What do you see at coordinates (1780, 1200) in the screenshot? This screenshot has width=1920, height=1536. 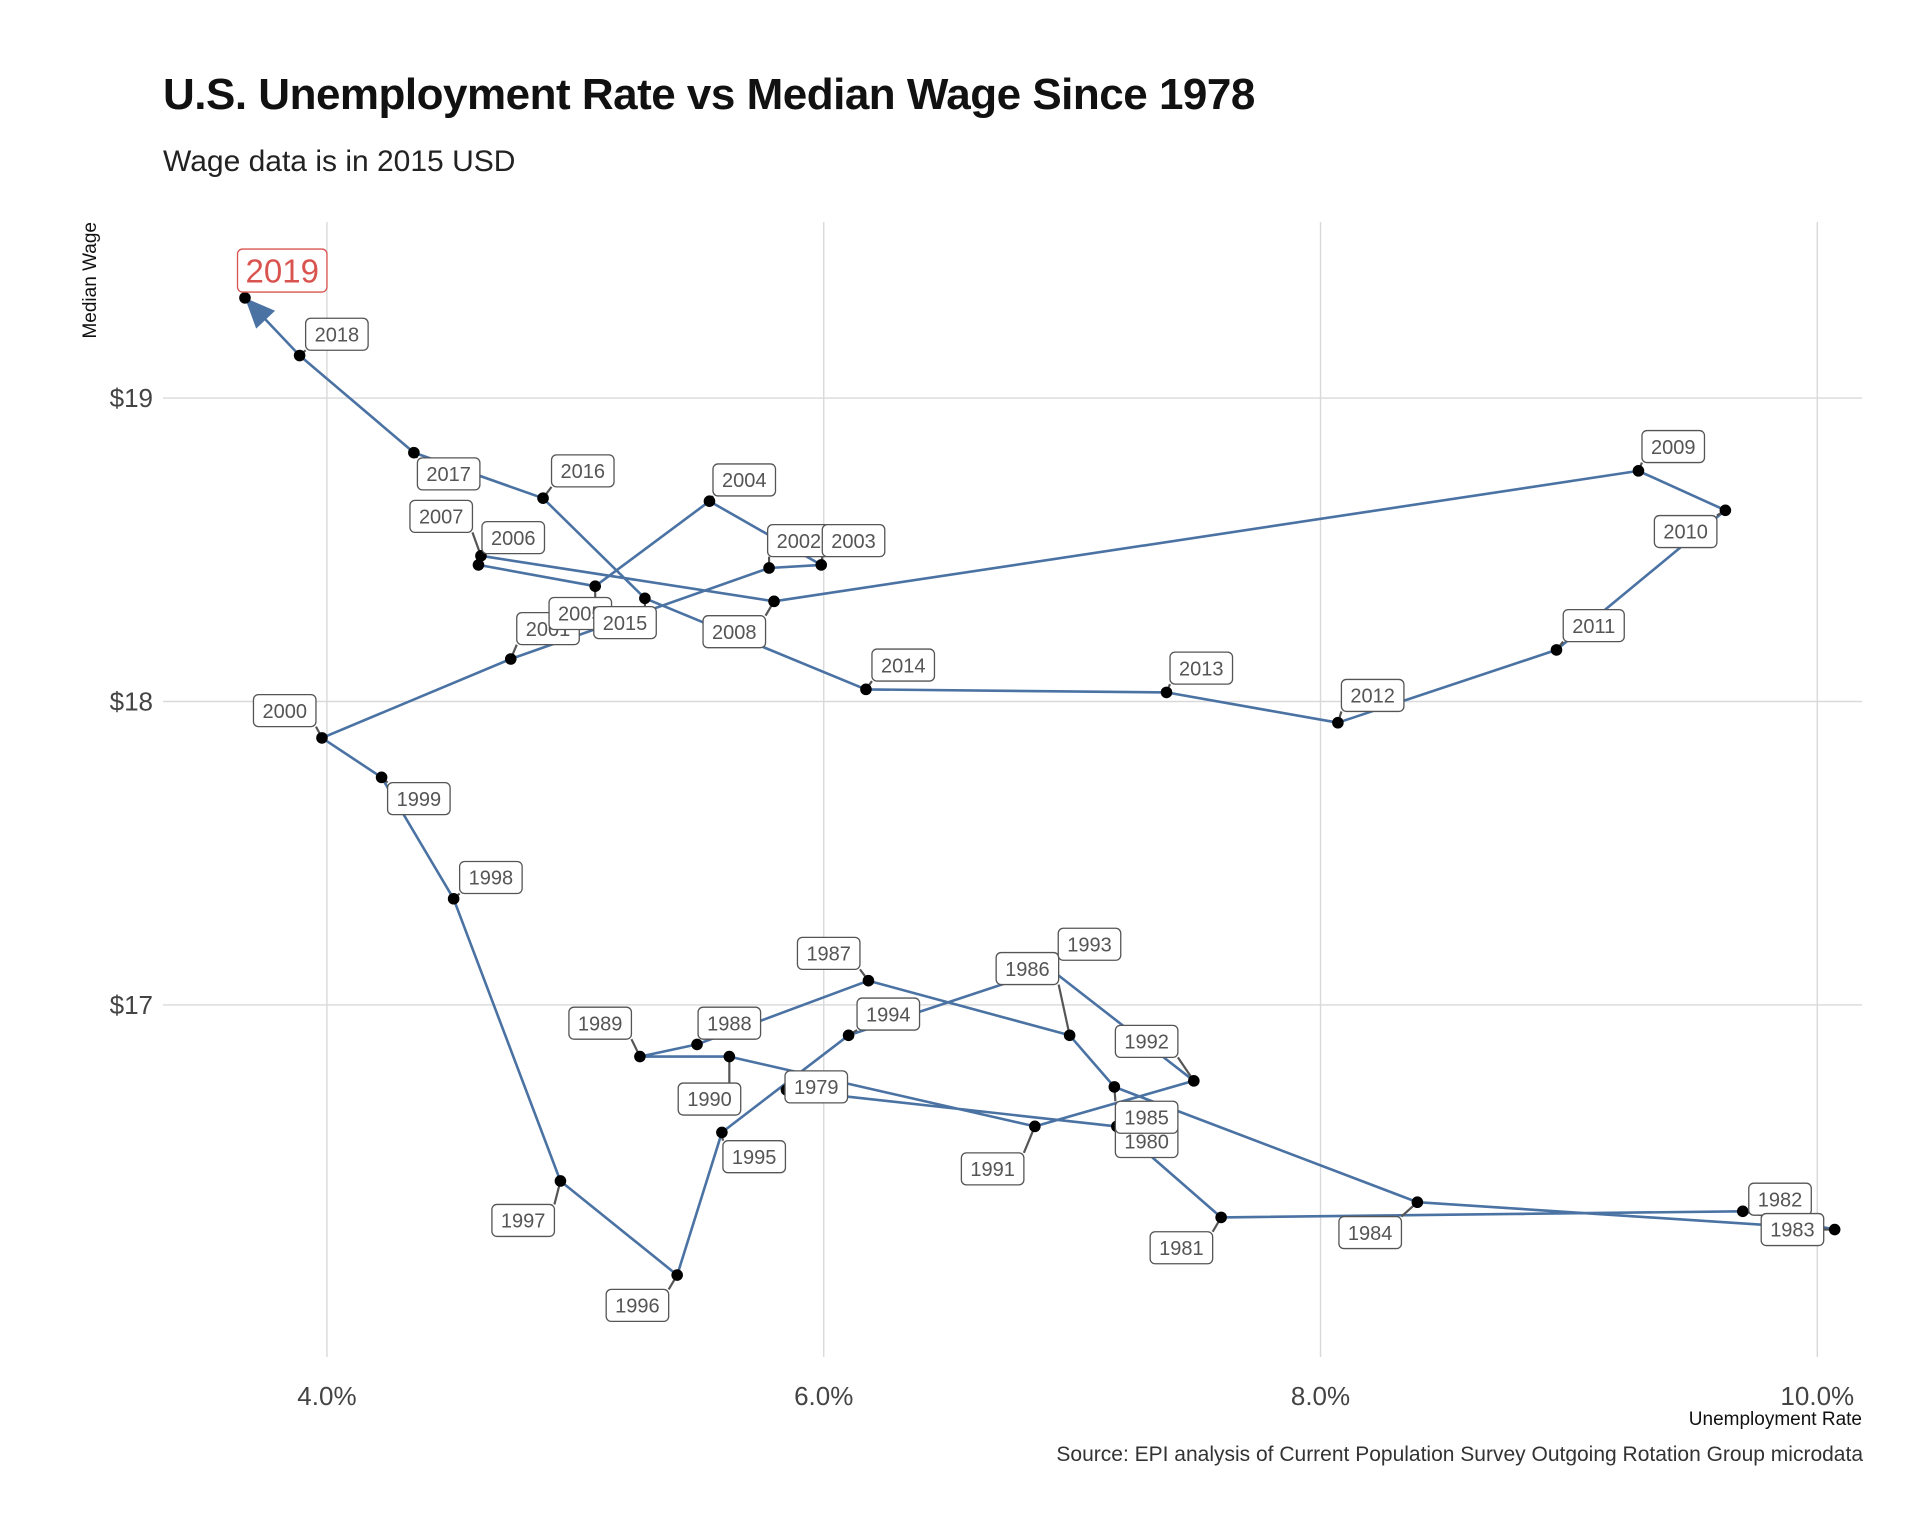 I see `point-label: 1982` at bounding box center [1780, 1200].